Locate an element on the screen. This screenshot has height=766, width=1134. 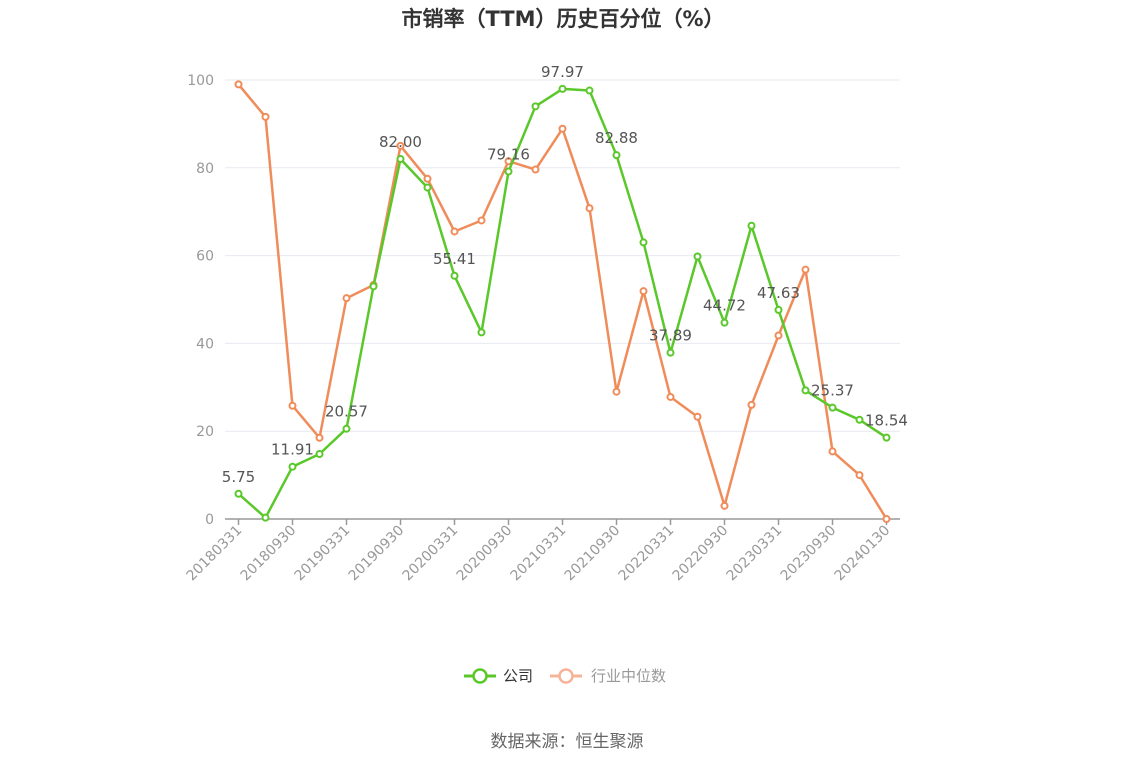
x-tick-label: 20200331 is located at coordinates (431, 554).